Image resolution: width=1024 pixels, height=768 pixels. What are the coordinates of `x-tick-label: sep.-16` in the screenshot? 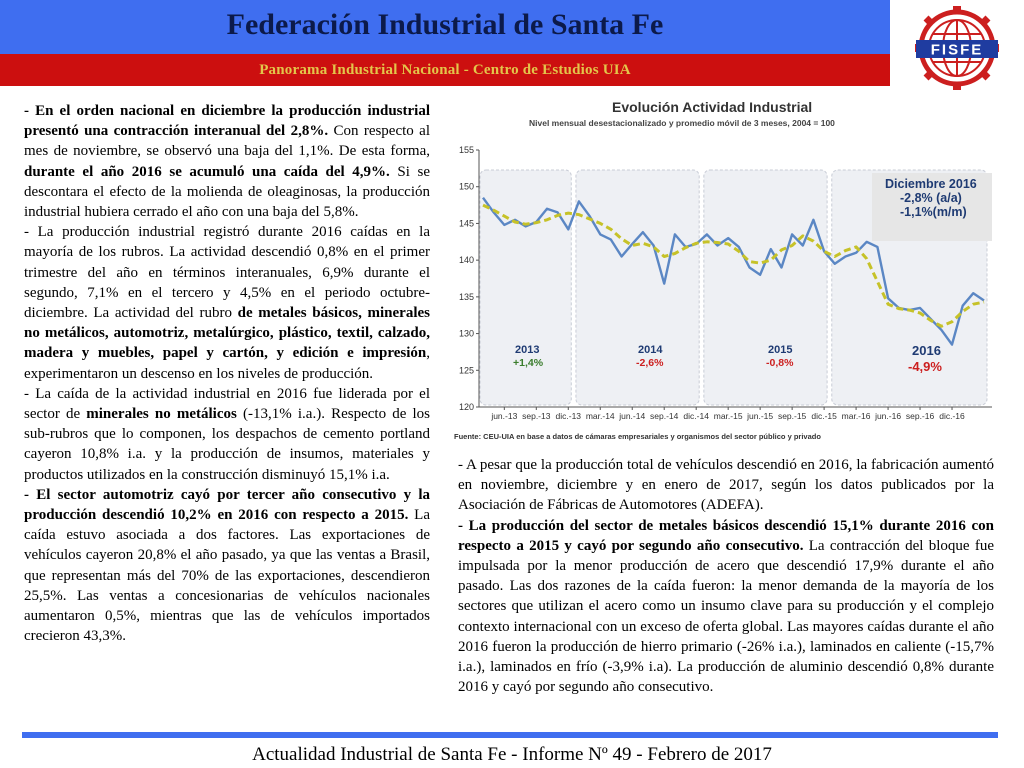 It's located at (920, 416).